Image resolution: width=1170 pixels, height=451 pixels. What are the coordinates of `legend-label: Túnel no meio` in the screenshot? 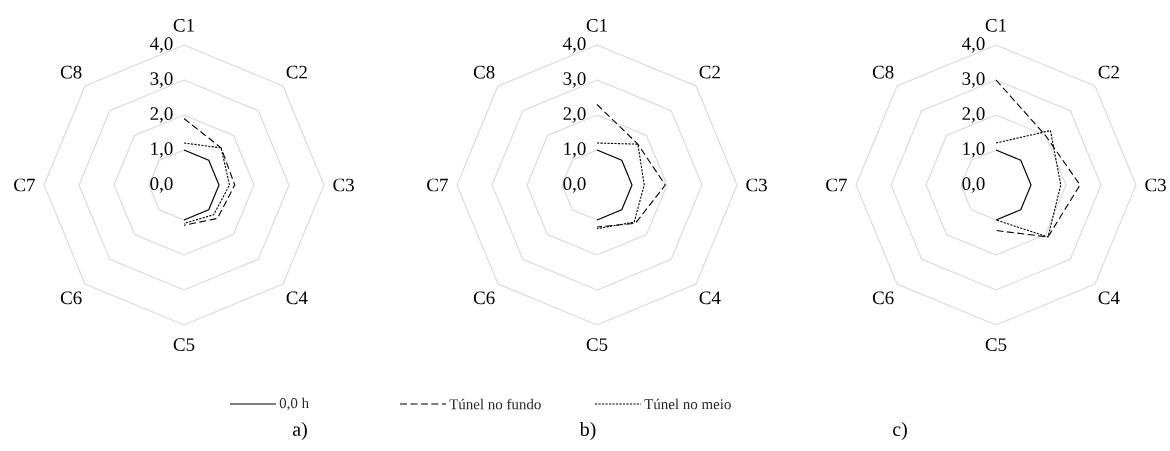 It's located at (687, 404).